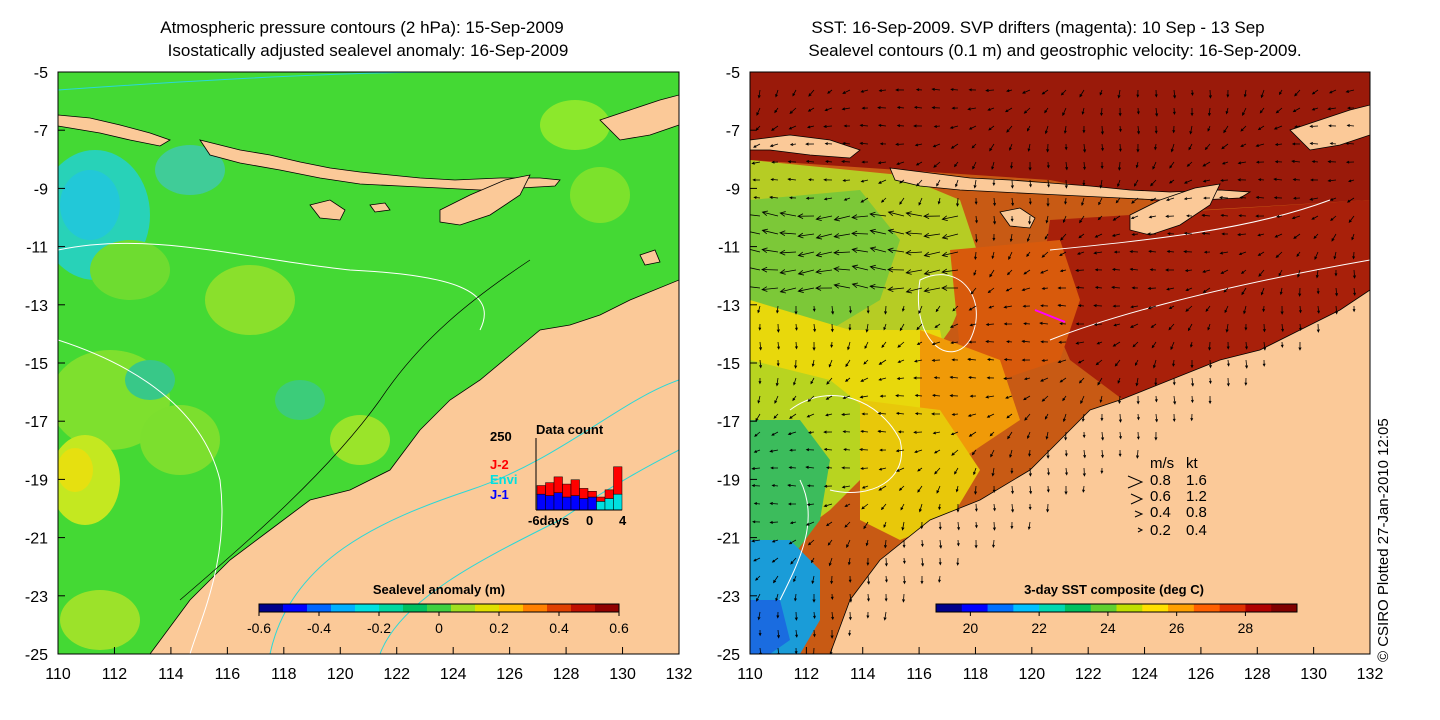 The height and width of the screenshot is (720, 1440). Describe the element at coordinates (559, 628) in the screenshot. I see `left-colorbar-tick-label: 0.4` at that location.